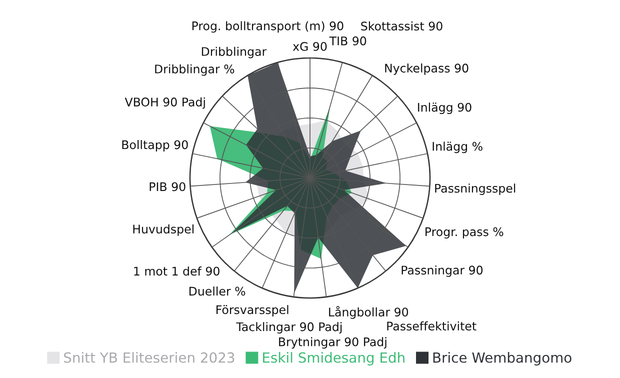 The height and width of the screenshot is (378, 620). Describe the element at coordinates (431, 326) in the screenshot. I see `spoke-label: Passeffektivitet` at that location.